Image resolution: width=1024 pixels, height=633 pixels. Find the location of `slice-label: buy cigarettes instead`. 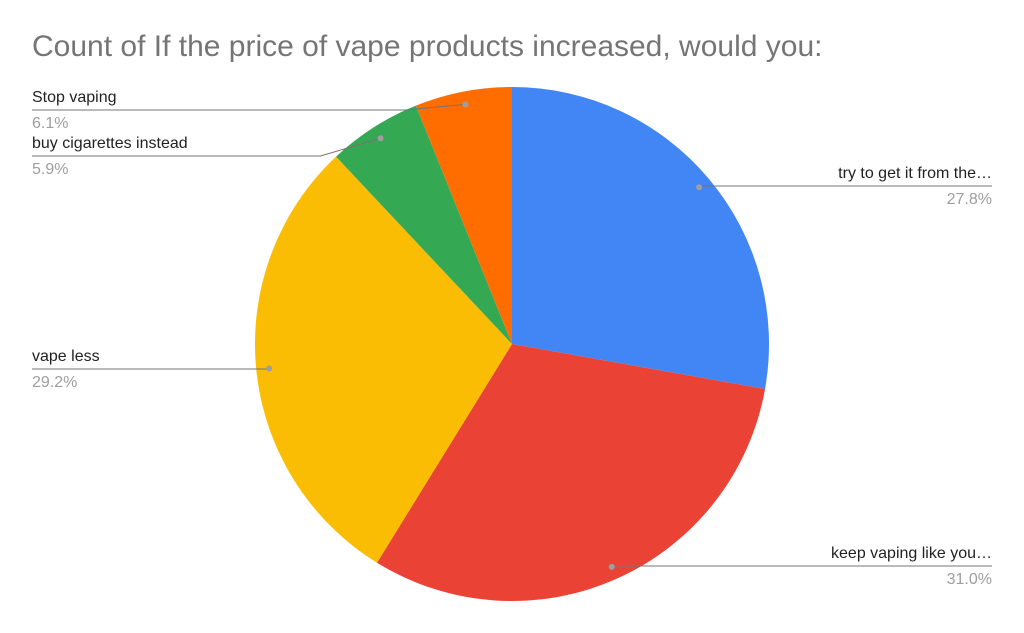

slice-label: buy cigarettes instead is located at coordinates (110, 143).